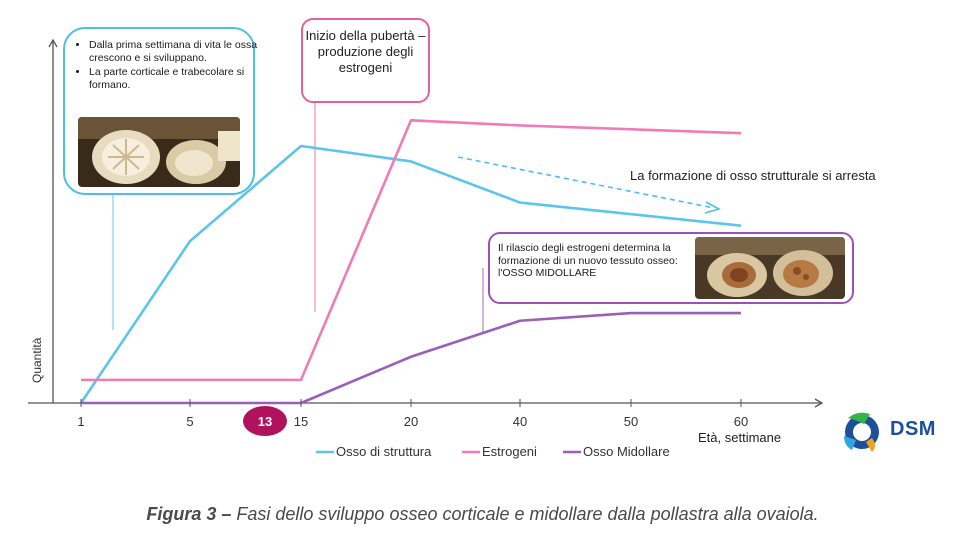 The image size is (965, 539). I want to click on x-tick-label: 13, so click(265, 421).